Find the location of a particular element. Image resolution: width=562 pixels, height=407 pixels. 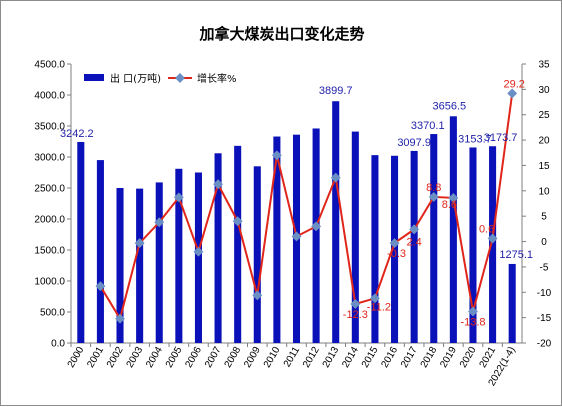

x-tick-label: 2012 is located at coordinates (311, 357).